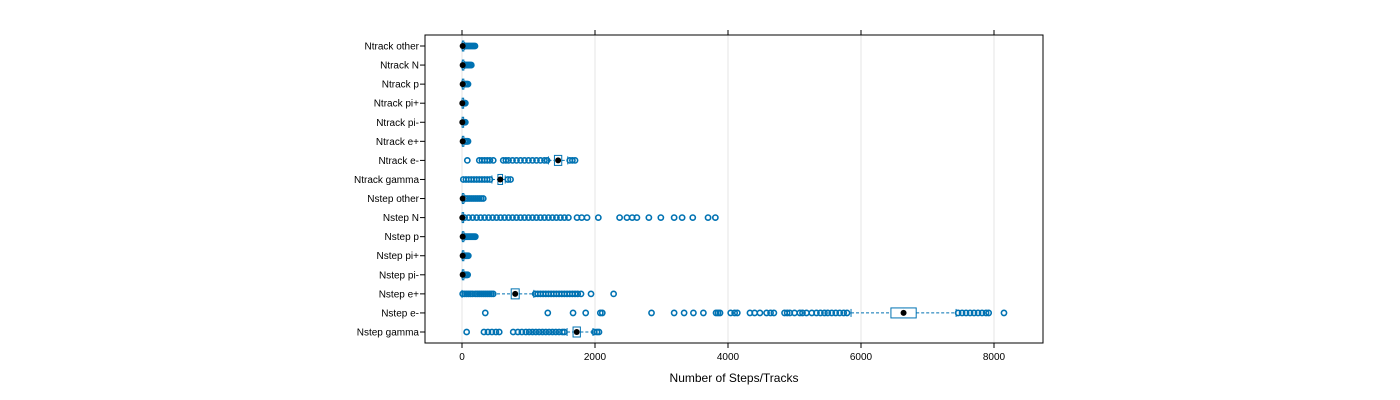 This screenshot has height=400, width=1400. What do you see at coordinates (398, 161) in the screenshot?
I see `category-label: Ntrack e-` at bounding box center [398, 161].